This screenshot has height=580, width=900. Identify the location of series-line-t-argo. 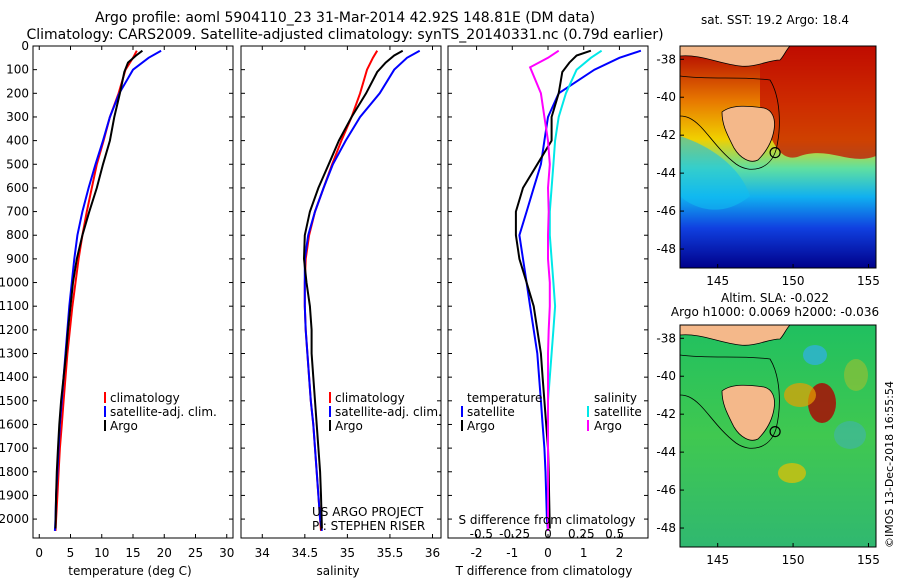
(553, 289).